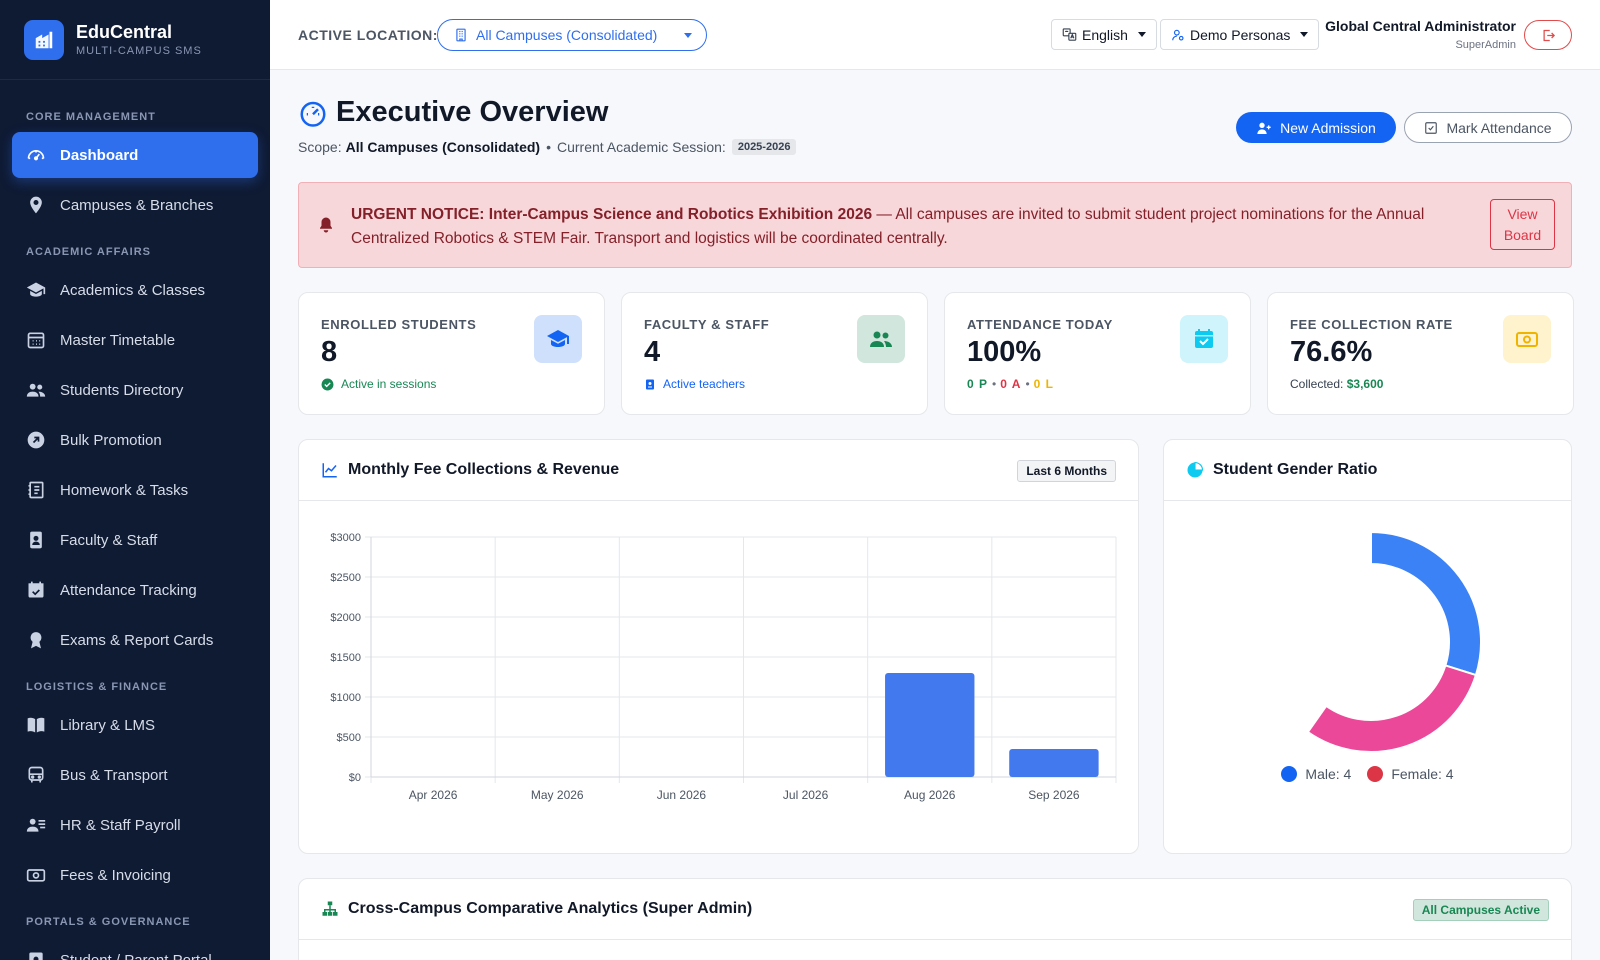 The height and width of the screenshot is (960, 1600). I want to click on nav-section-core: CORE MANAGEMENT, so click(91, 117).